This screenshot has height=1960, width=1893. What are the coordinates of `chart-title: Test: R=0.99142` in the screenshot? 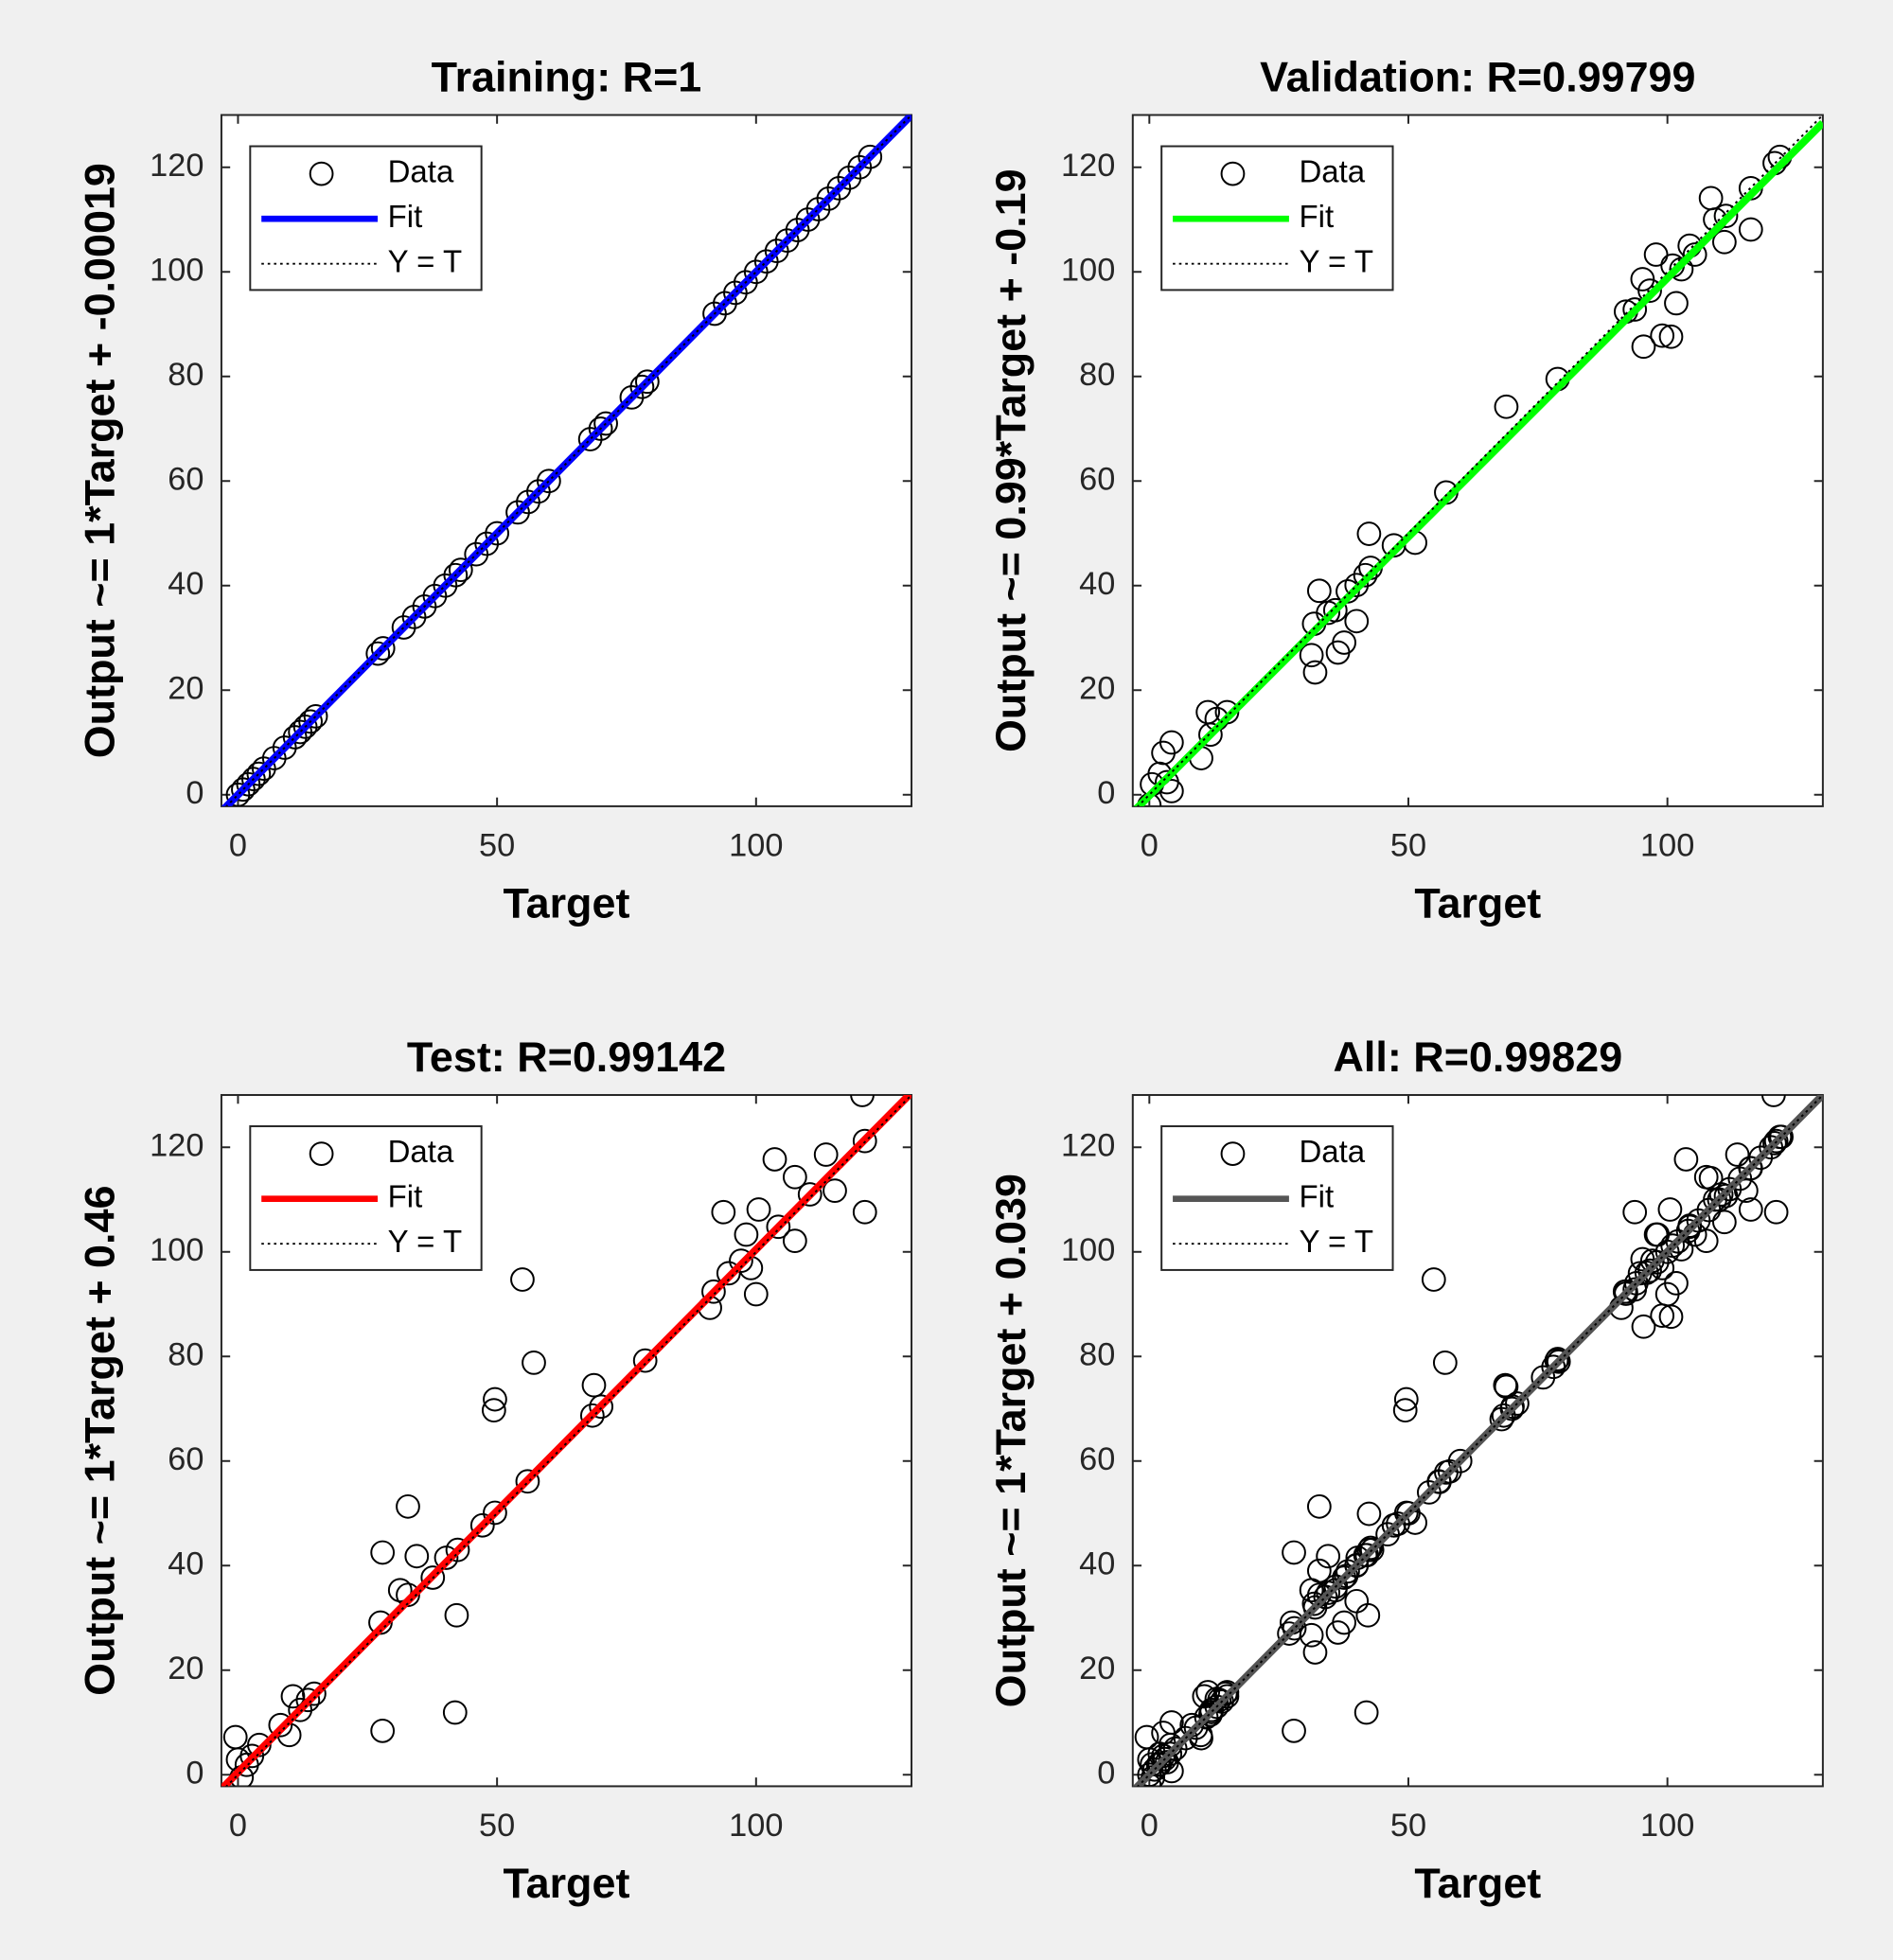 It's located at (567, 1057).